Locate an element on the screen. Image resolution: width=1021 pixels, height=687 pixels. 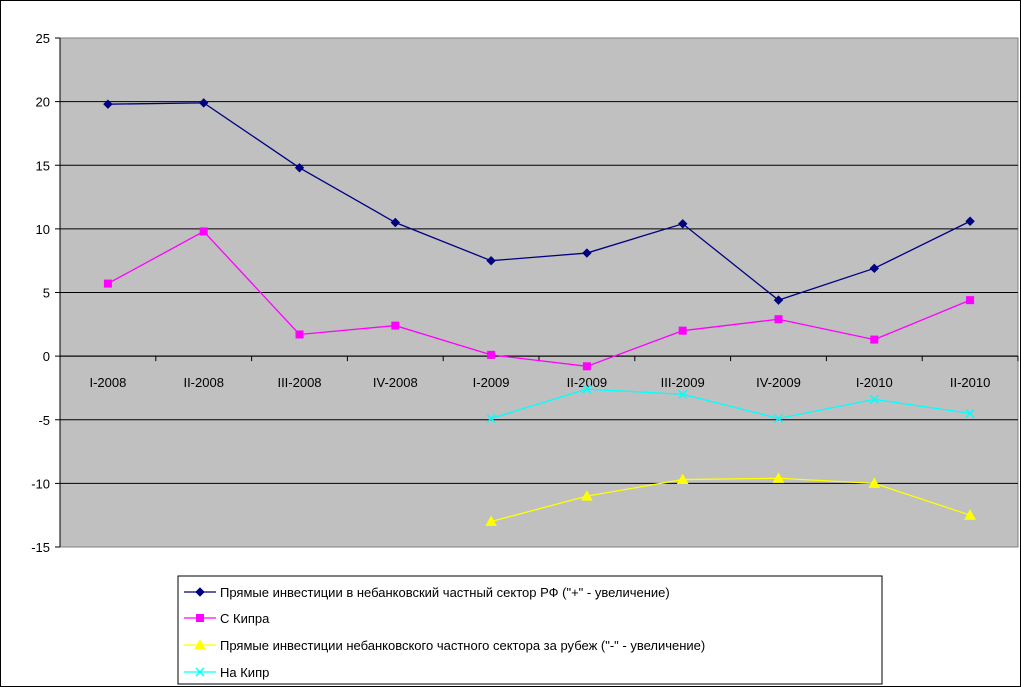
y-tick-label: 10 is located at coordinates (43, 229).